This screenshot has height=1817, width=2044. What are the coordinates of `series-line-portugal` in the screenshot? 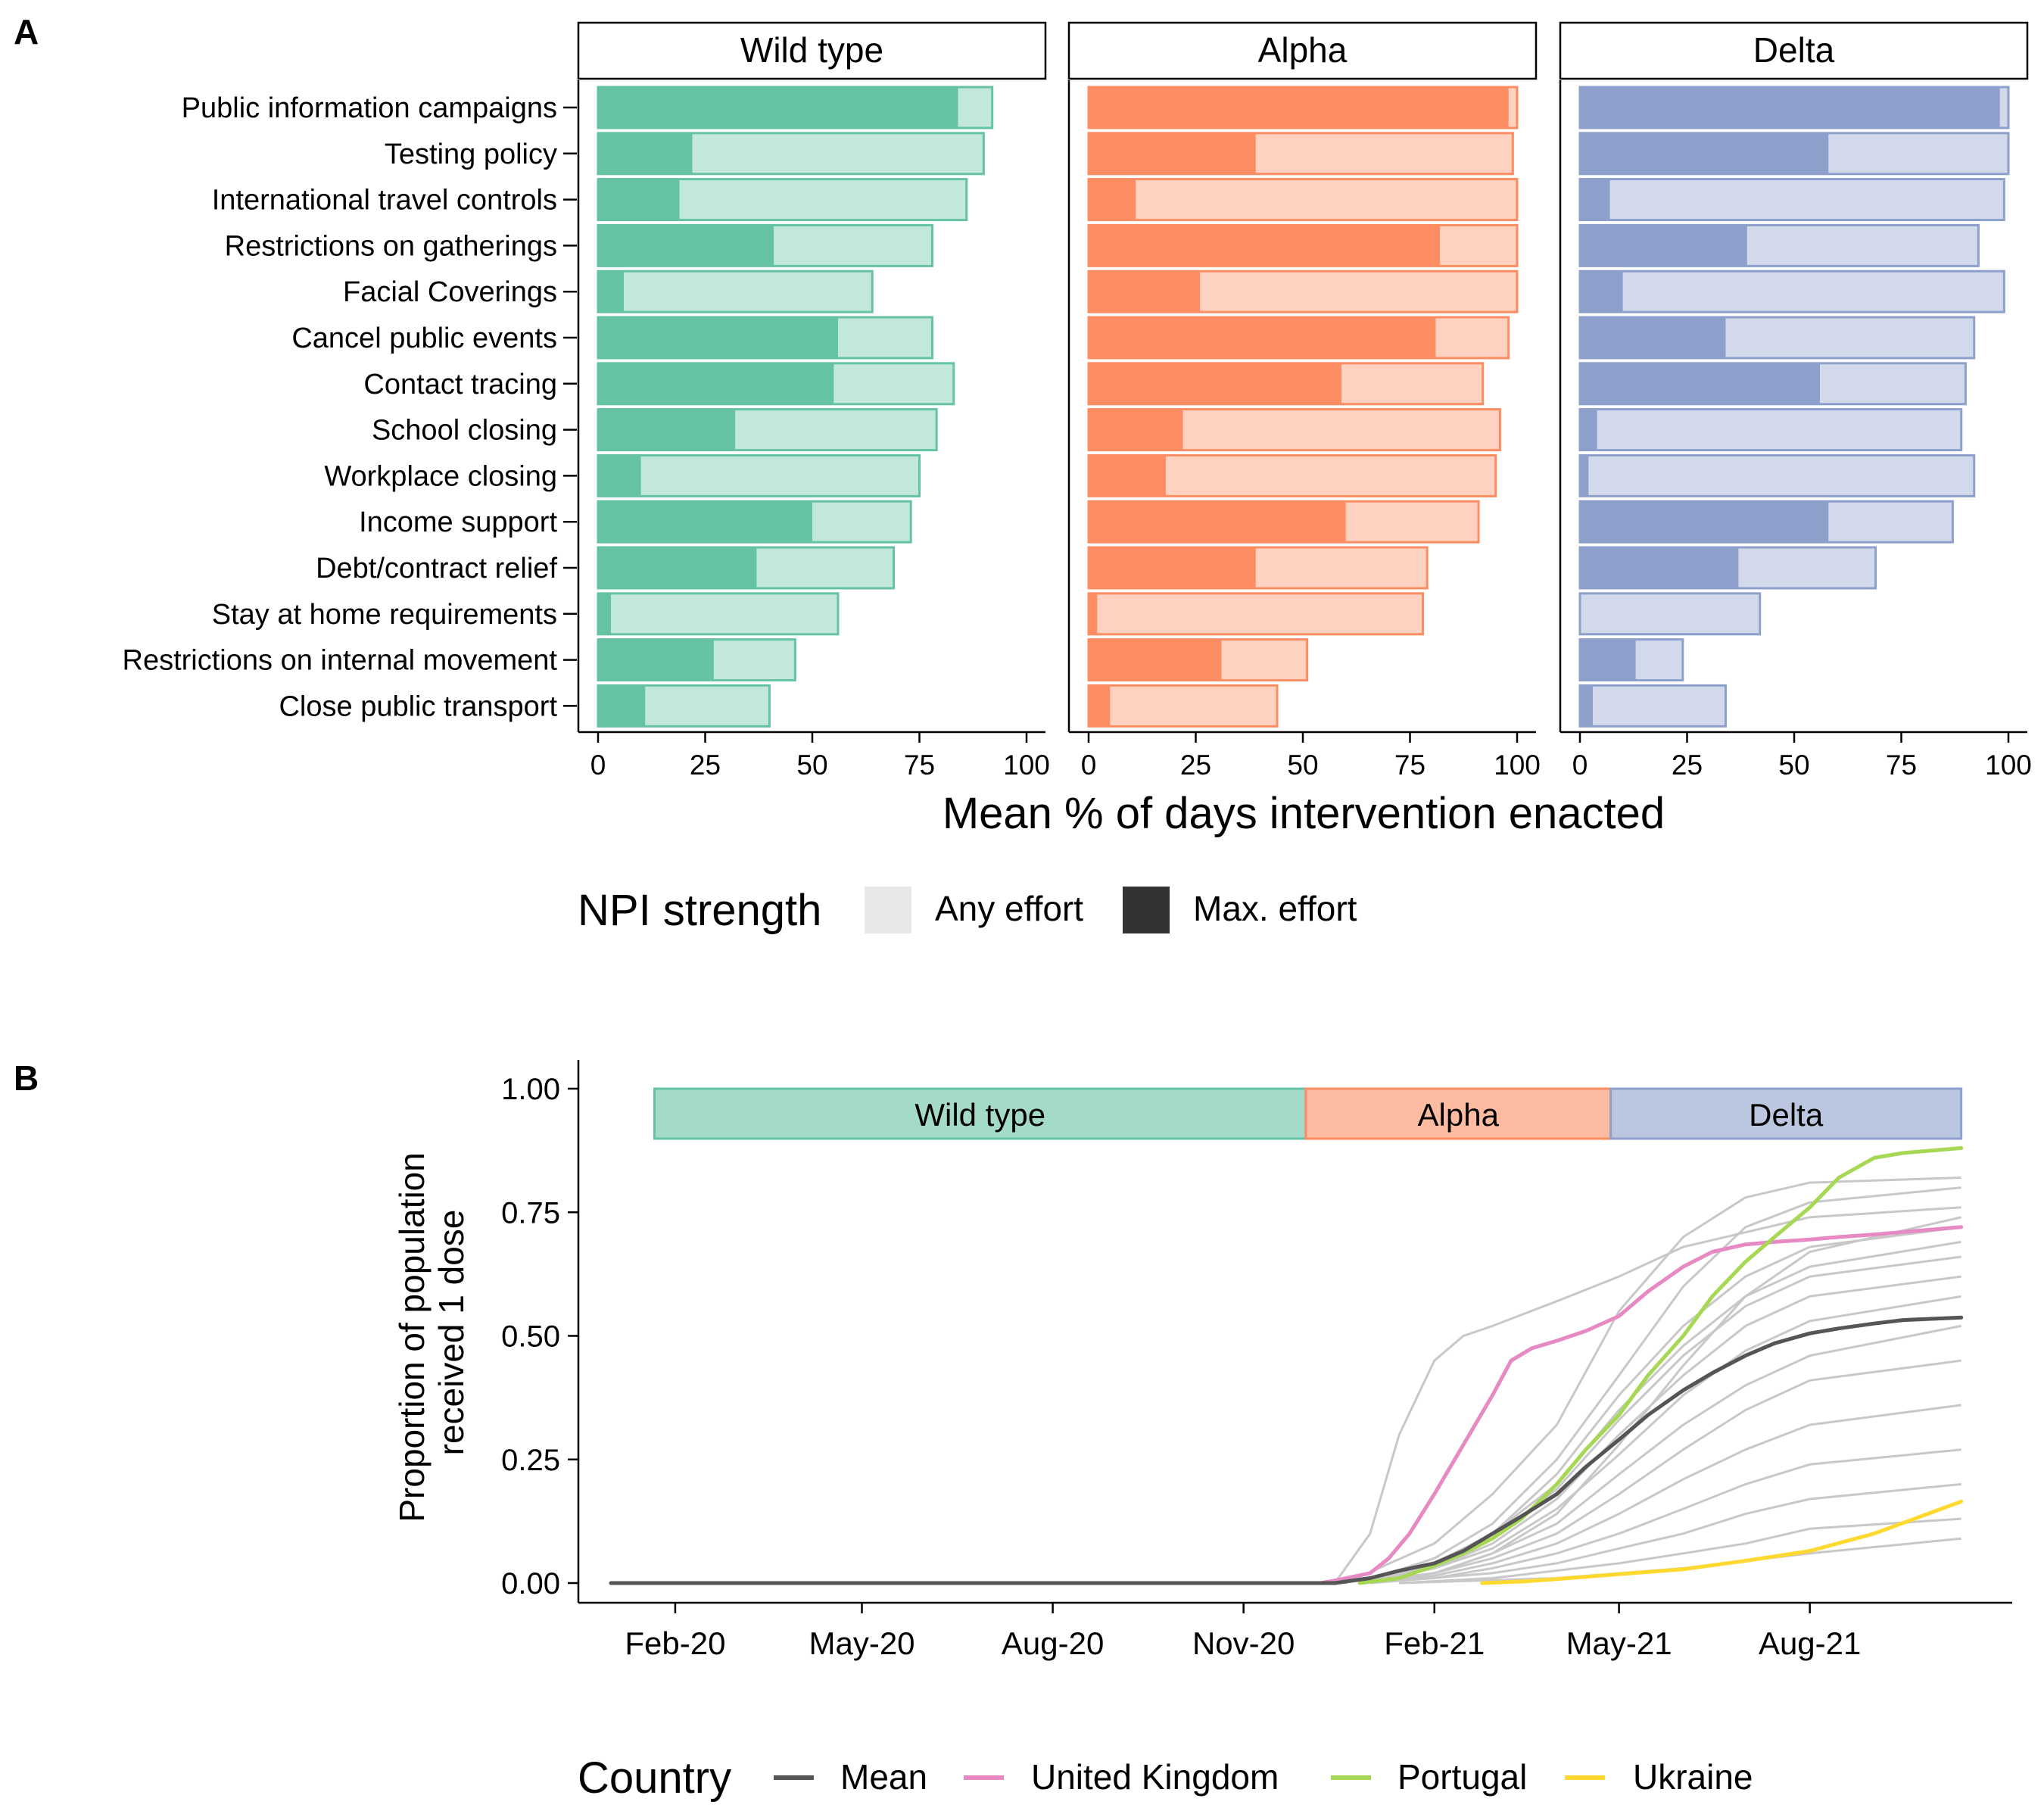 It's located at (1660, 1365).